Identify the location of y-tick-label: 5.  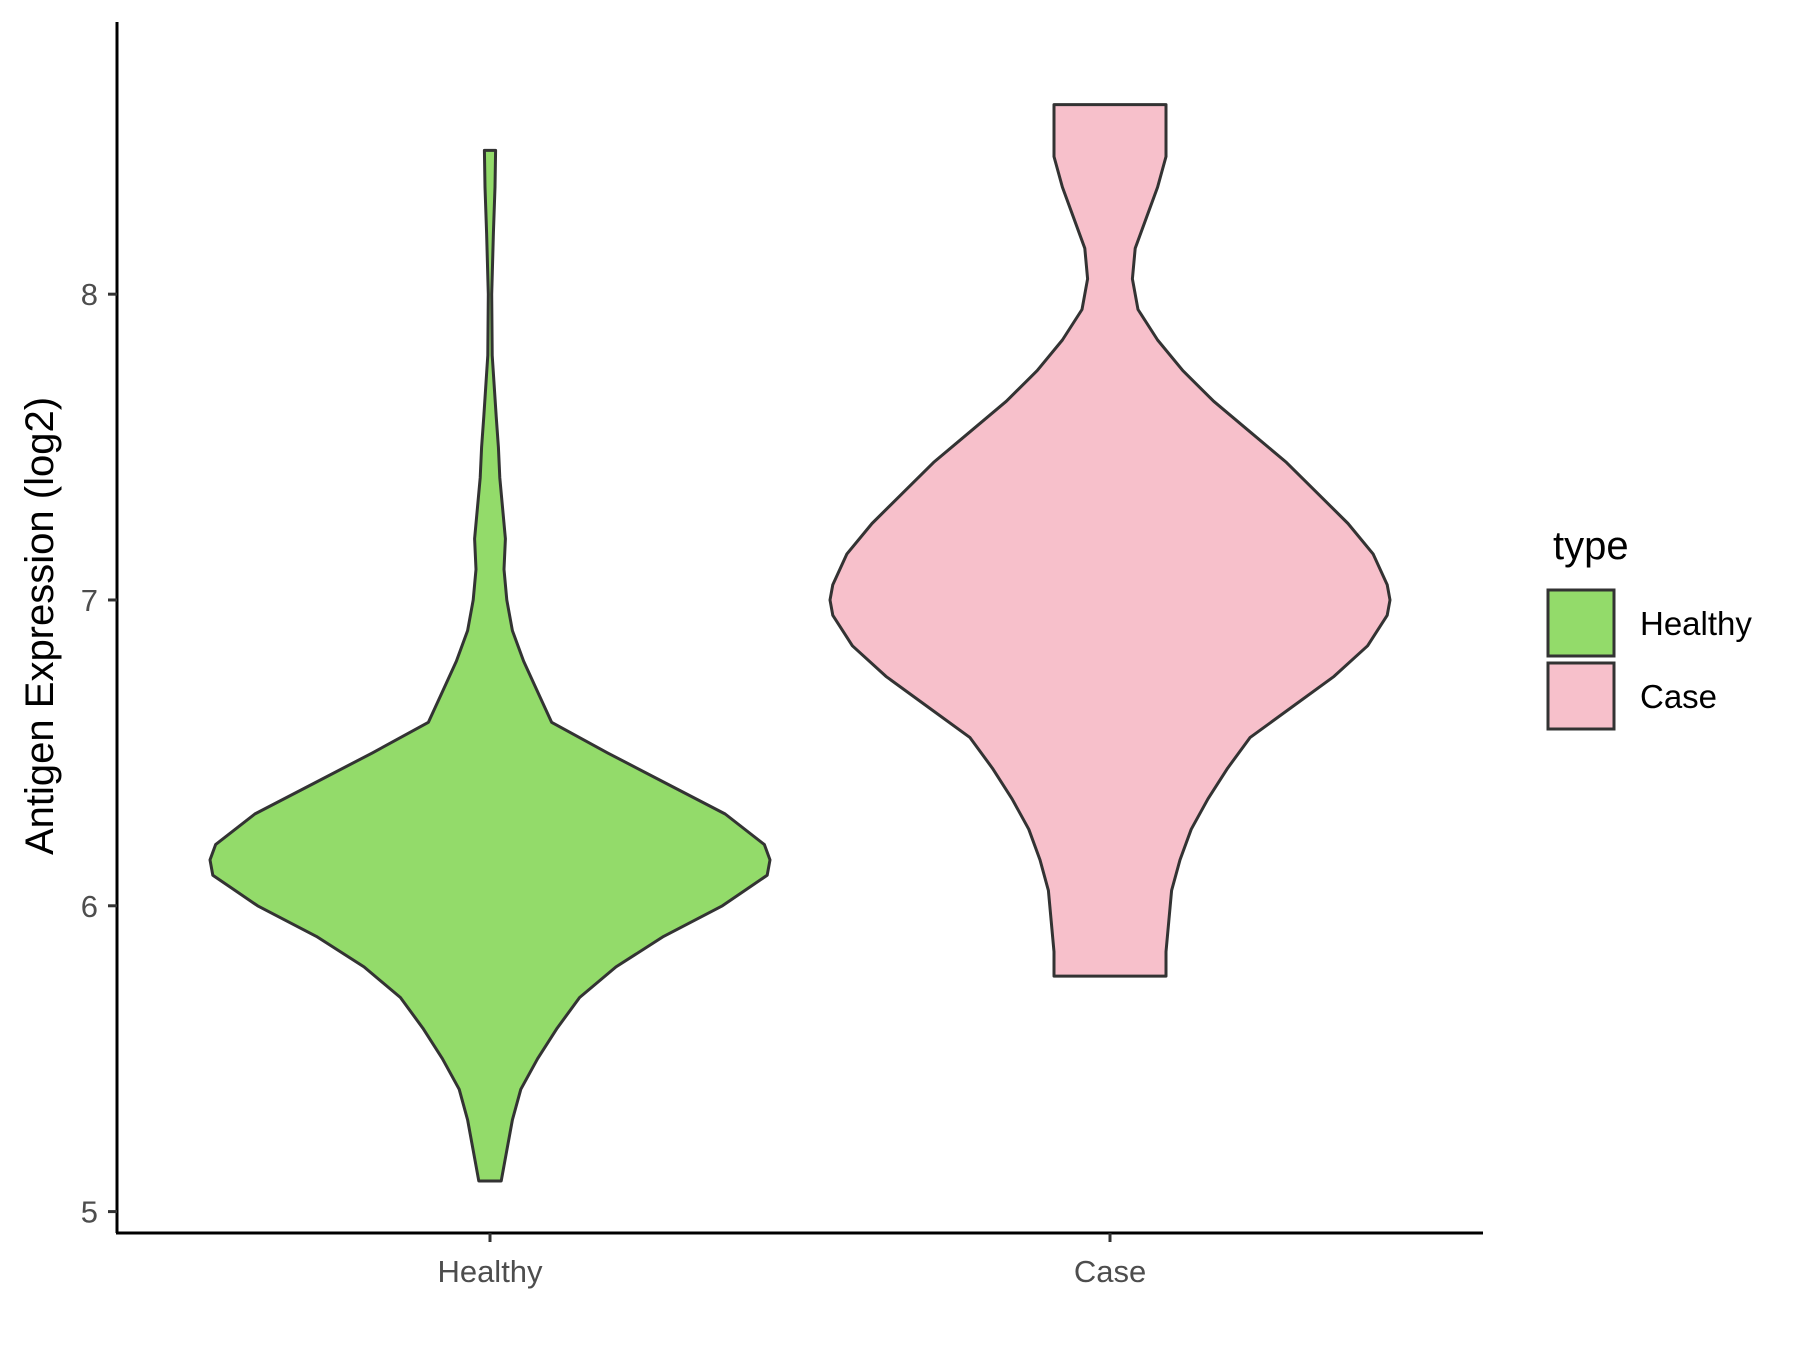
(89, 1212).